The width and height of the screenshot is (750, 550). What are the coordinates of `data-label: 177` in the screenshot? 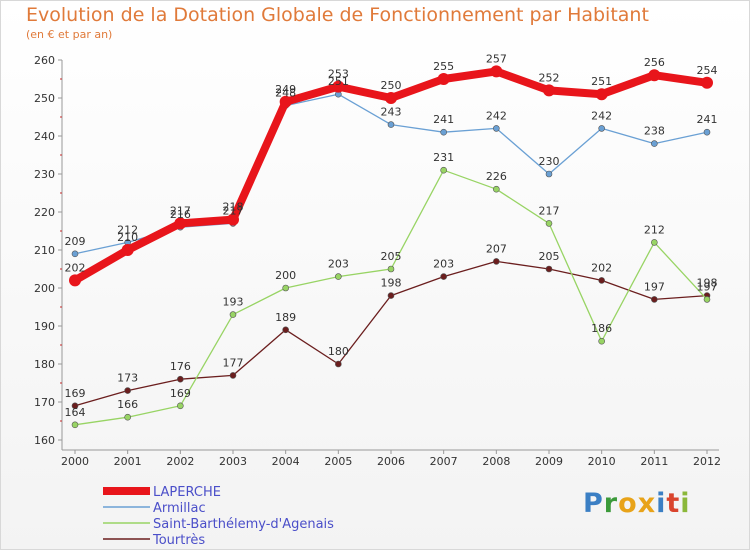 It's located at (233, 362).